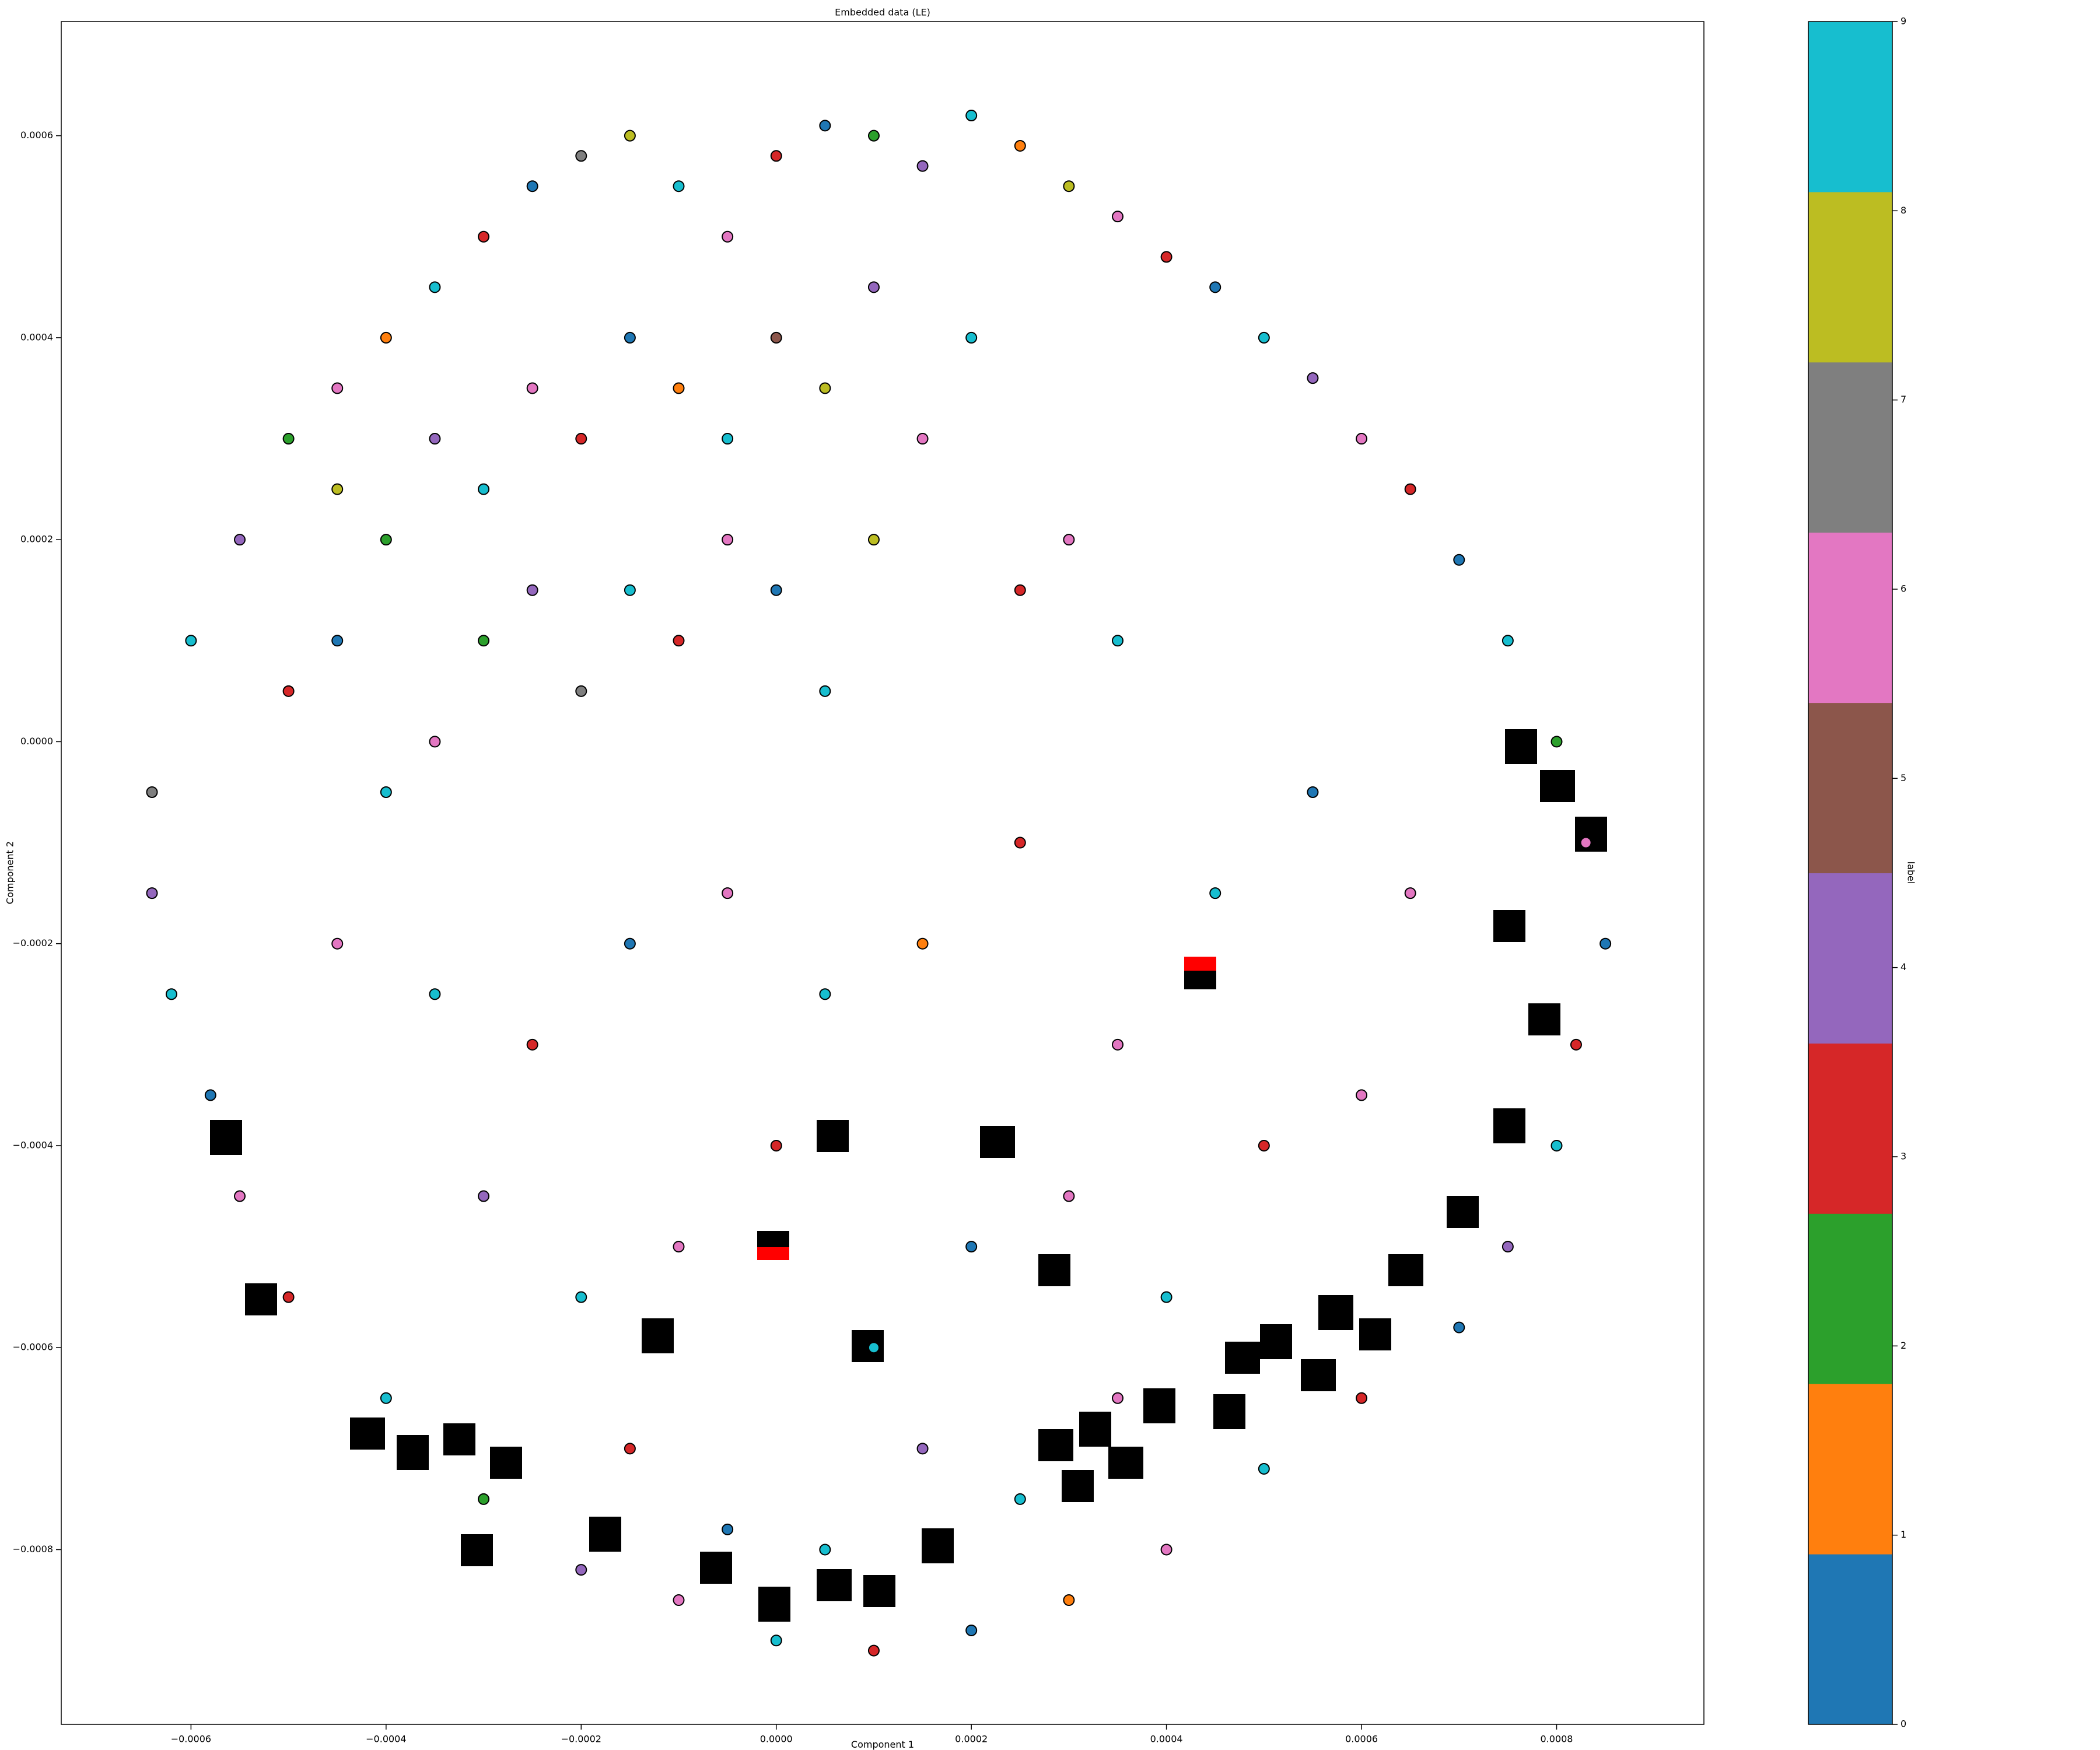  Describe the element at coordinates (1903, 588) in the screenshot. I see `colorbar-tick-label: 6` at that location.